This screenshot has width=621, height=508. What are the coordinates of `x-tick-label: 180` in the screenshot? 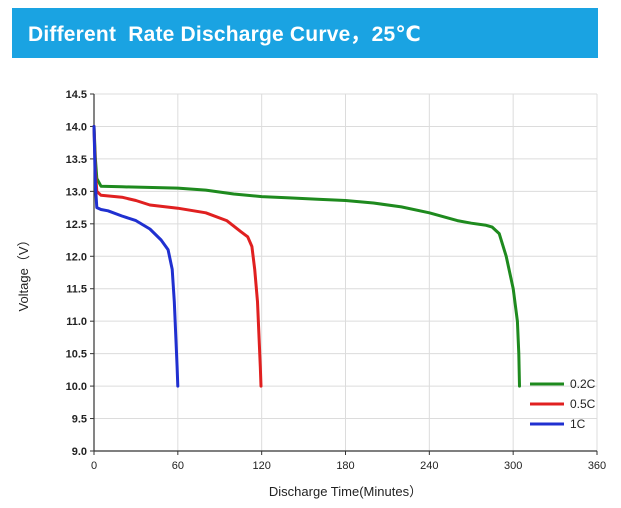 It's located at (345, 466).